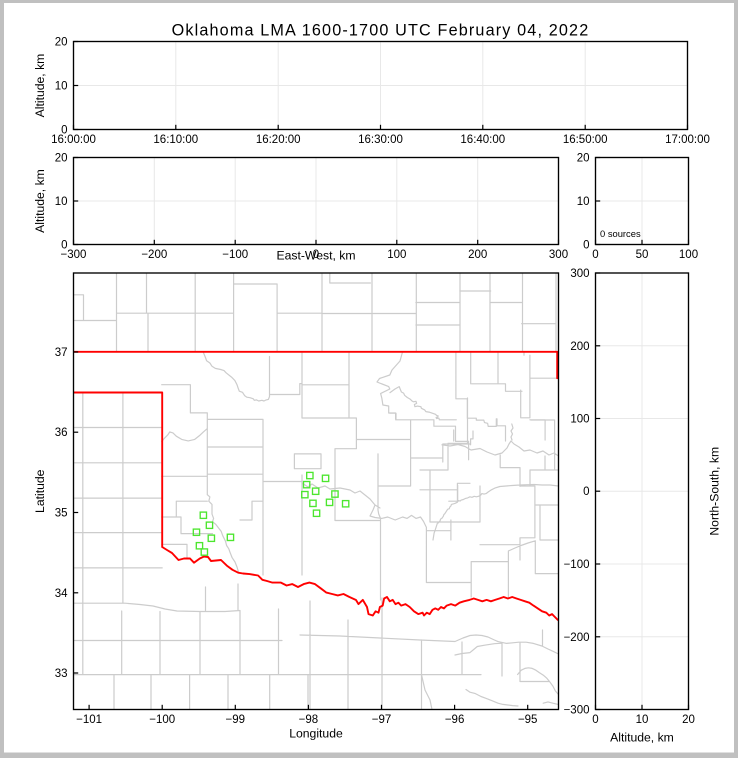  I want to click on svg-text: North-South, km, so click(714, 491).